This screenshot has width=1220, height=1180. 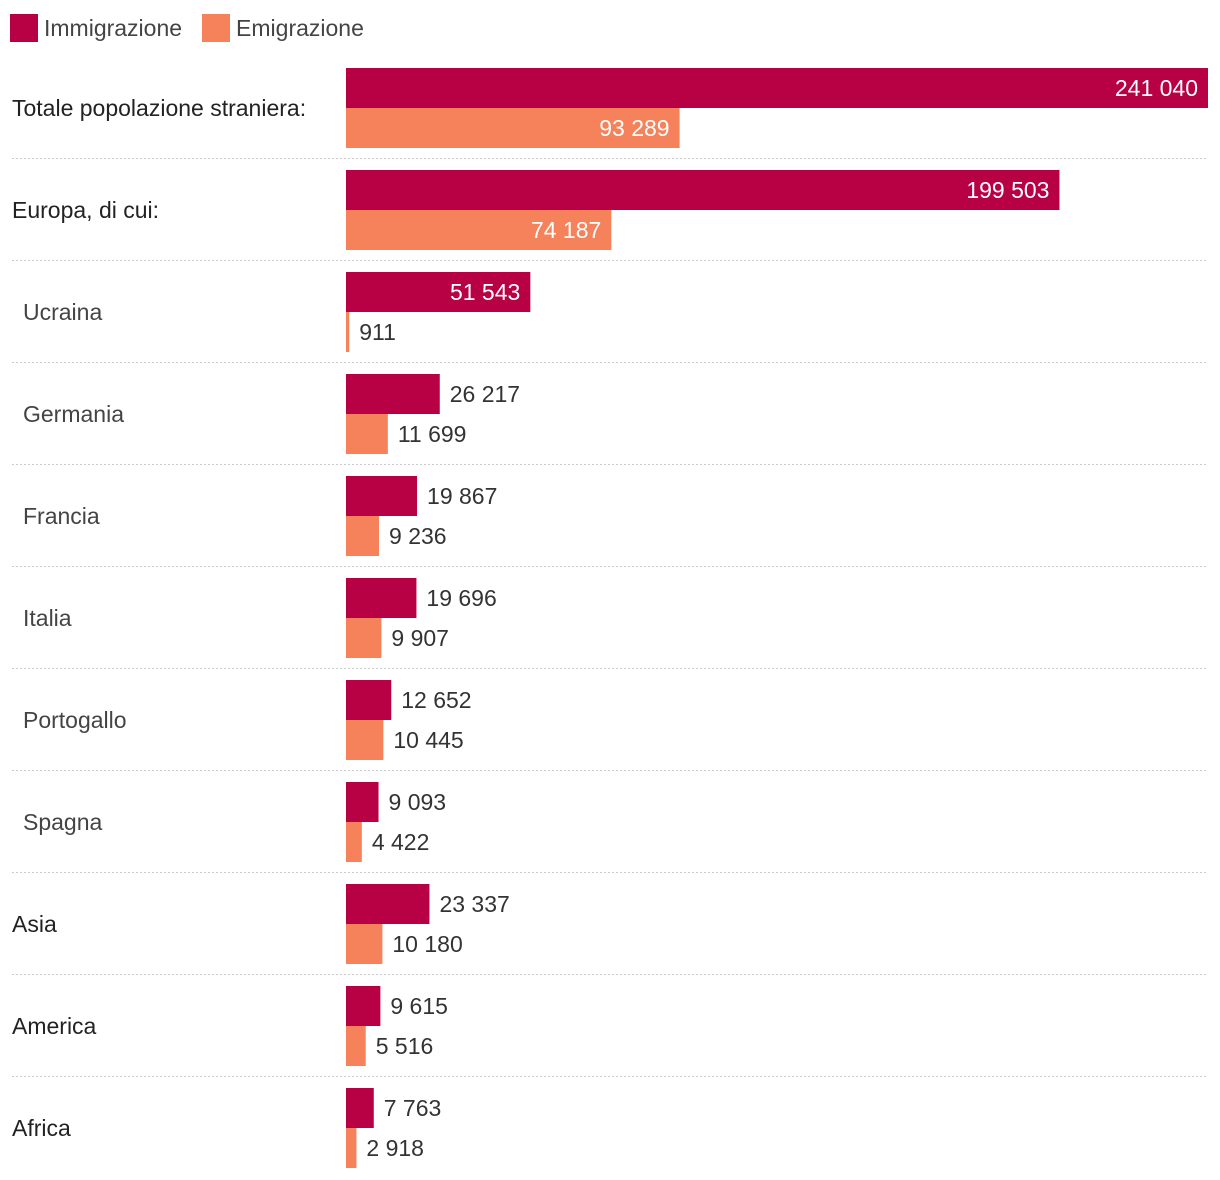 What do you see at coordinates (73, 414) in the screenshot?
I see `category-label: Germania` at bounding box center [73, 414].